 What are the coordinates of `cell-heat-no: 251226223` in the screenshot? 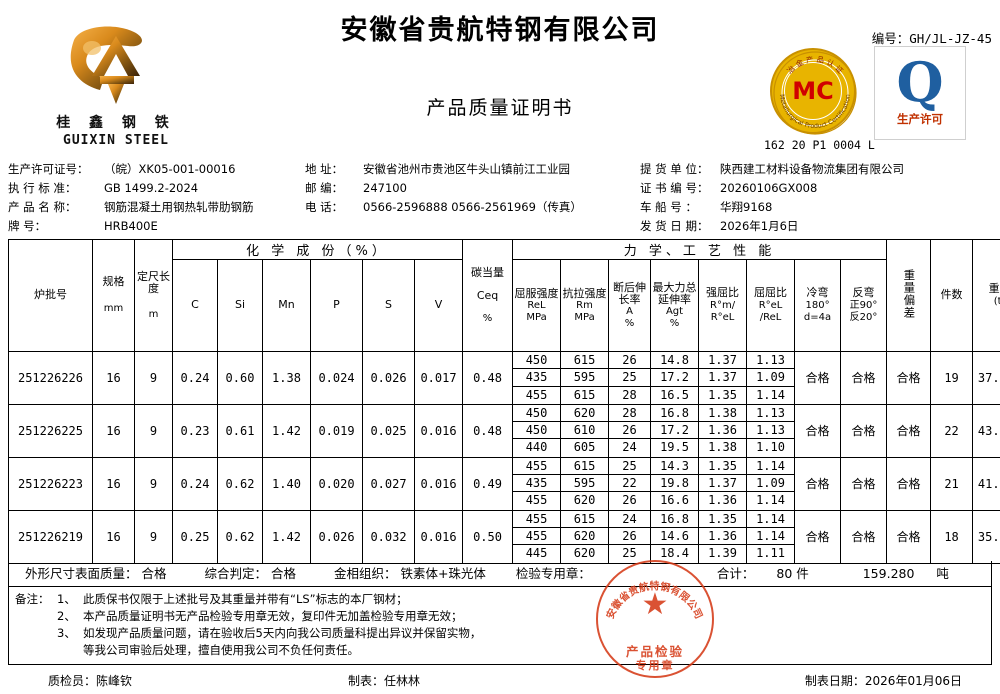 It's located at (50, 483).